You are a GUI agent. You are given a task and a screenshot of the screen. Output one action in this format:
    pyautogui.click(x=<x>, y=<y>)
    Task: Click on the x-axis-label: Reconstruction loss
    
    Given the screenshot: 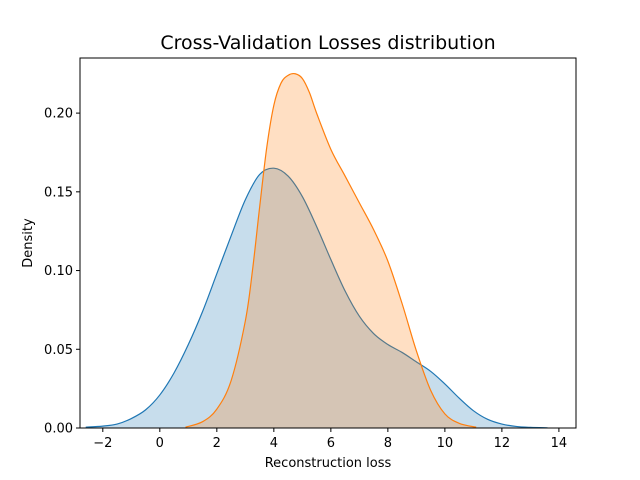 What is the action you would take?
    pyautogui.click(x=328, y=463)
    